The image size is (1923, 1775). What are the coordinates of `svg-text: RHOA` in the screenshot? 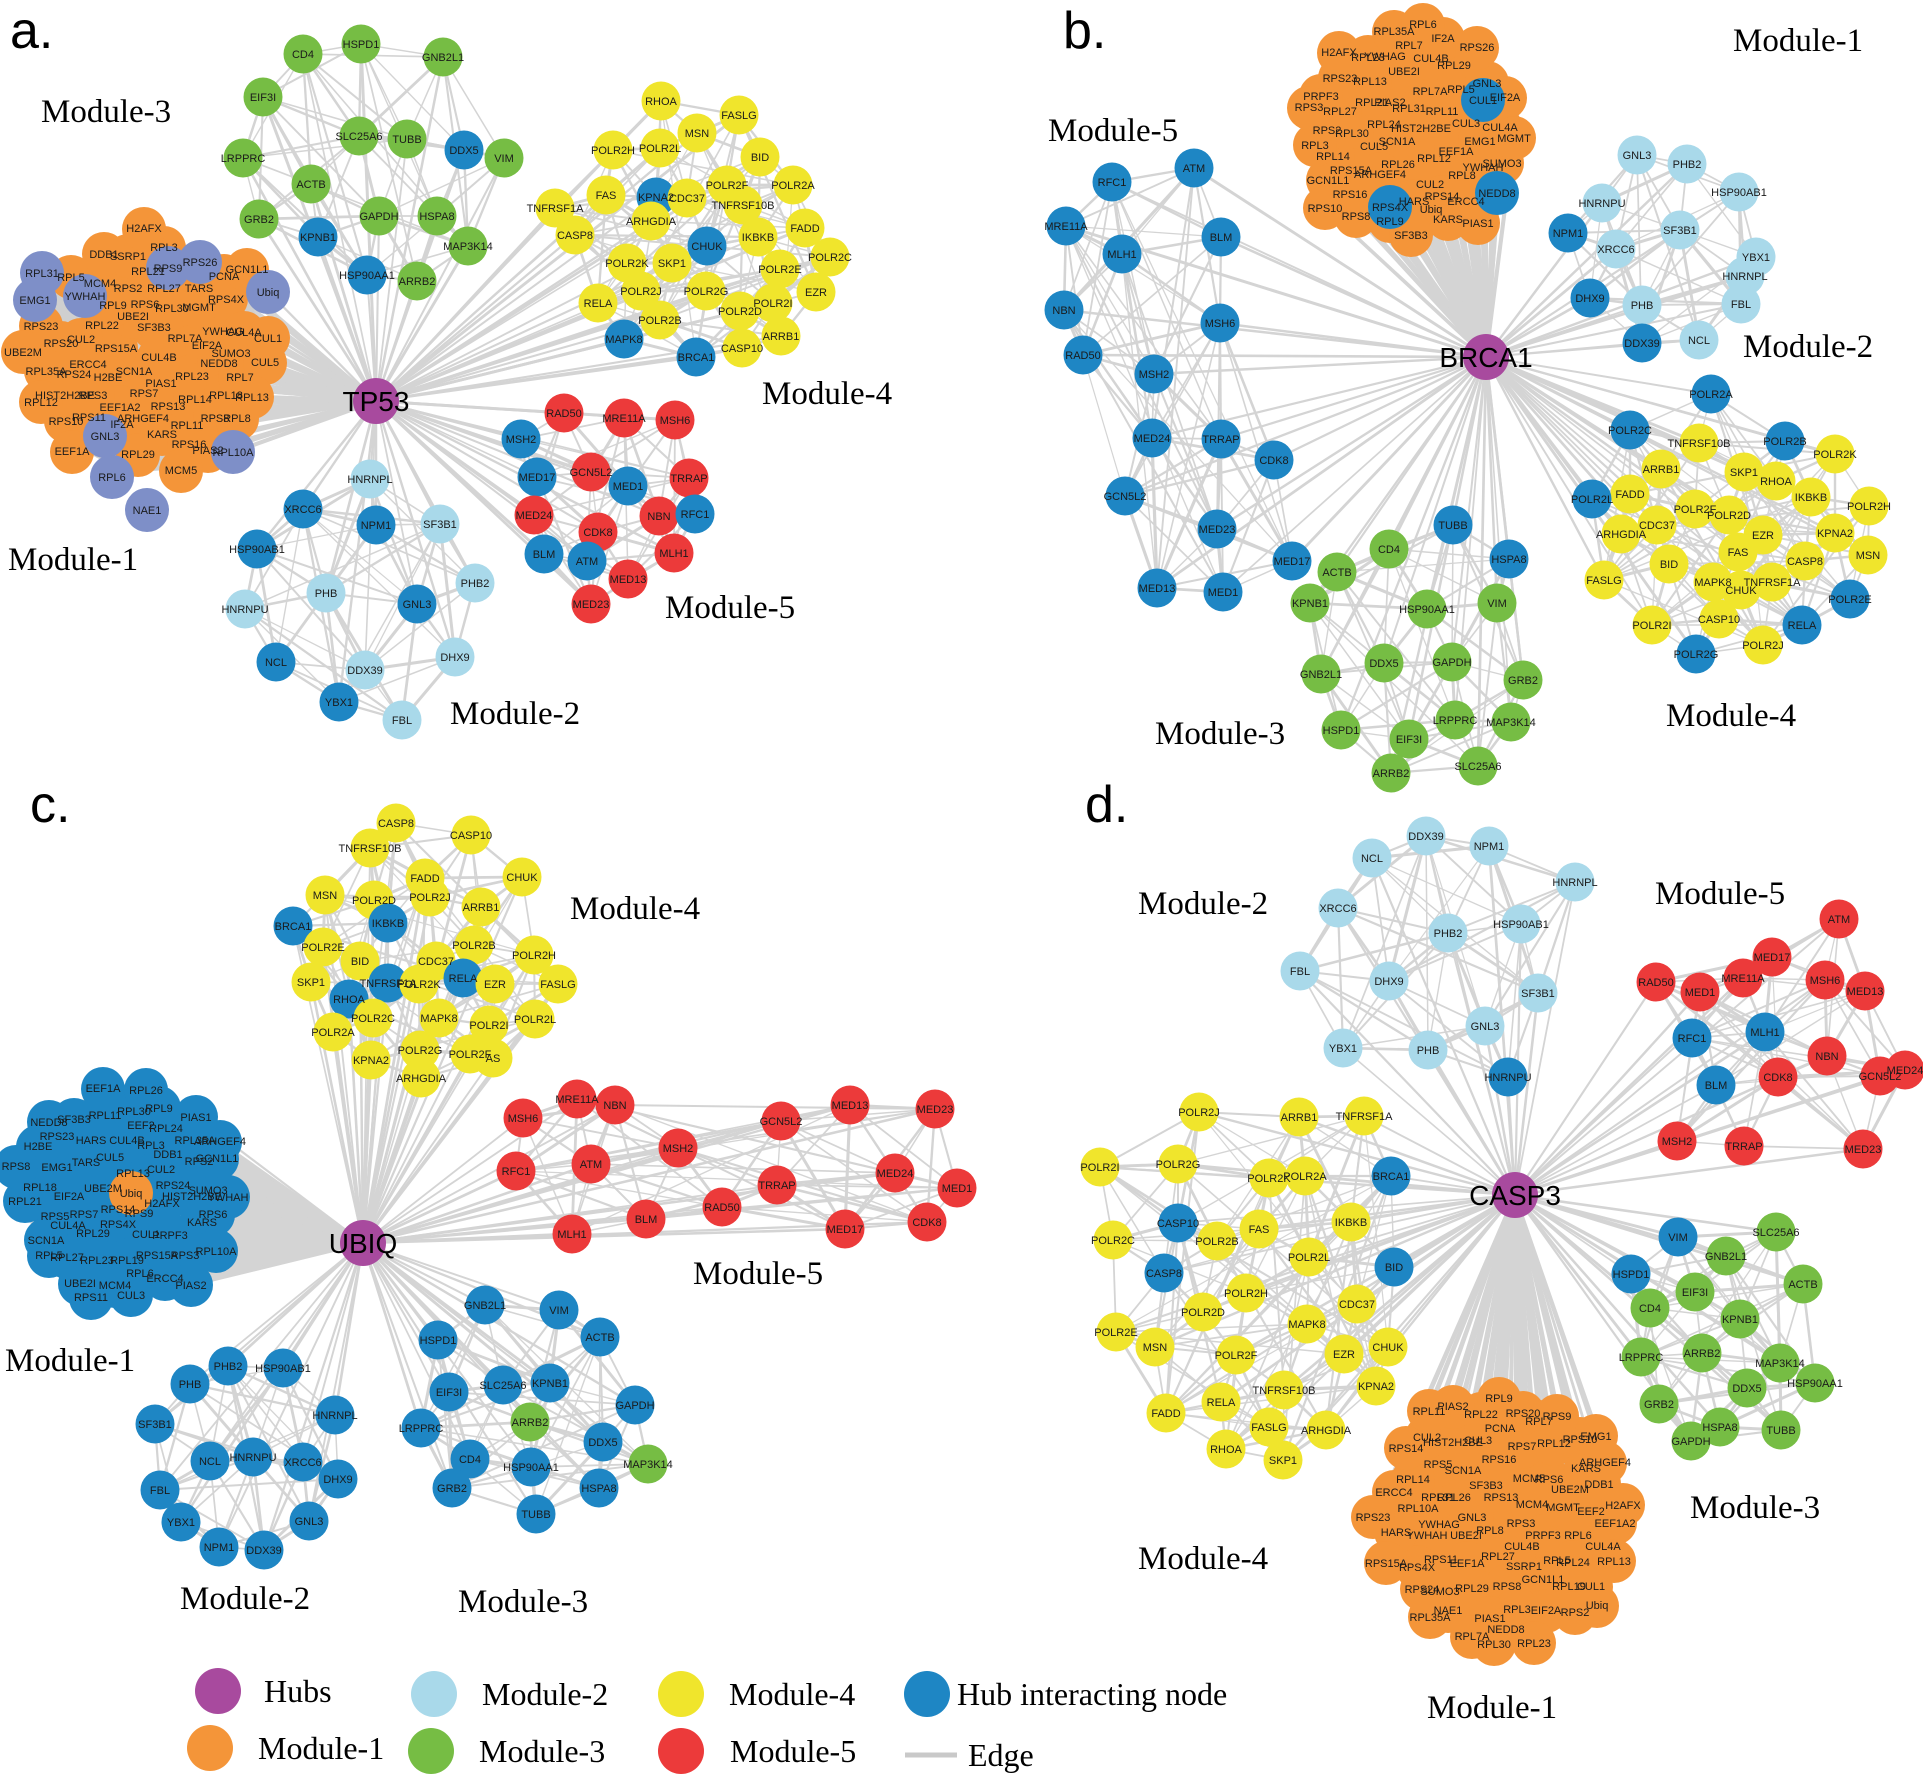 It's located at (661, 102).